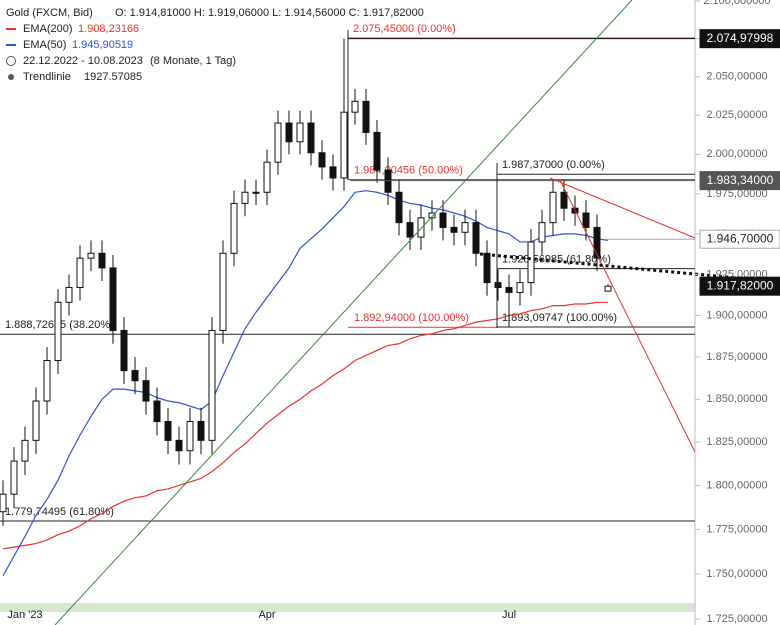 This screenshot has width=780, height=625. Describe the element at coordinates (48, 29) in the screenshot. I see `legend-ema200: EMA(200)` at that location.